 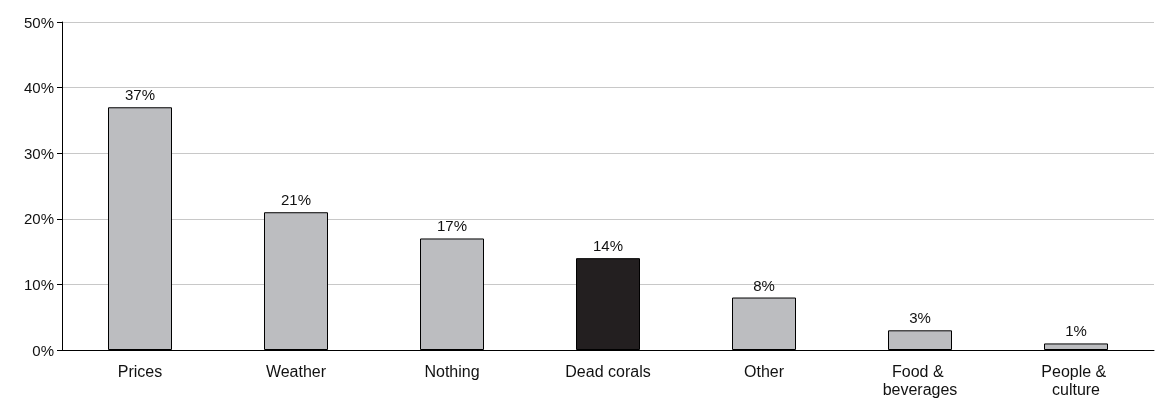 I want to click on x-tick-label: People & culture, so click(x=1076, y=380).